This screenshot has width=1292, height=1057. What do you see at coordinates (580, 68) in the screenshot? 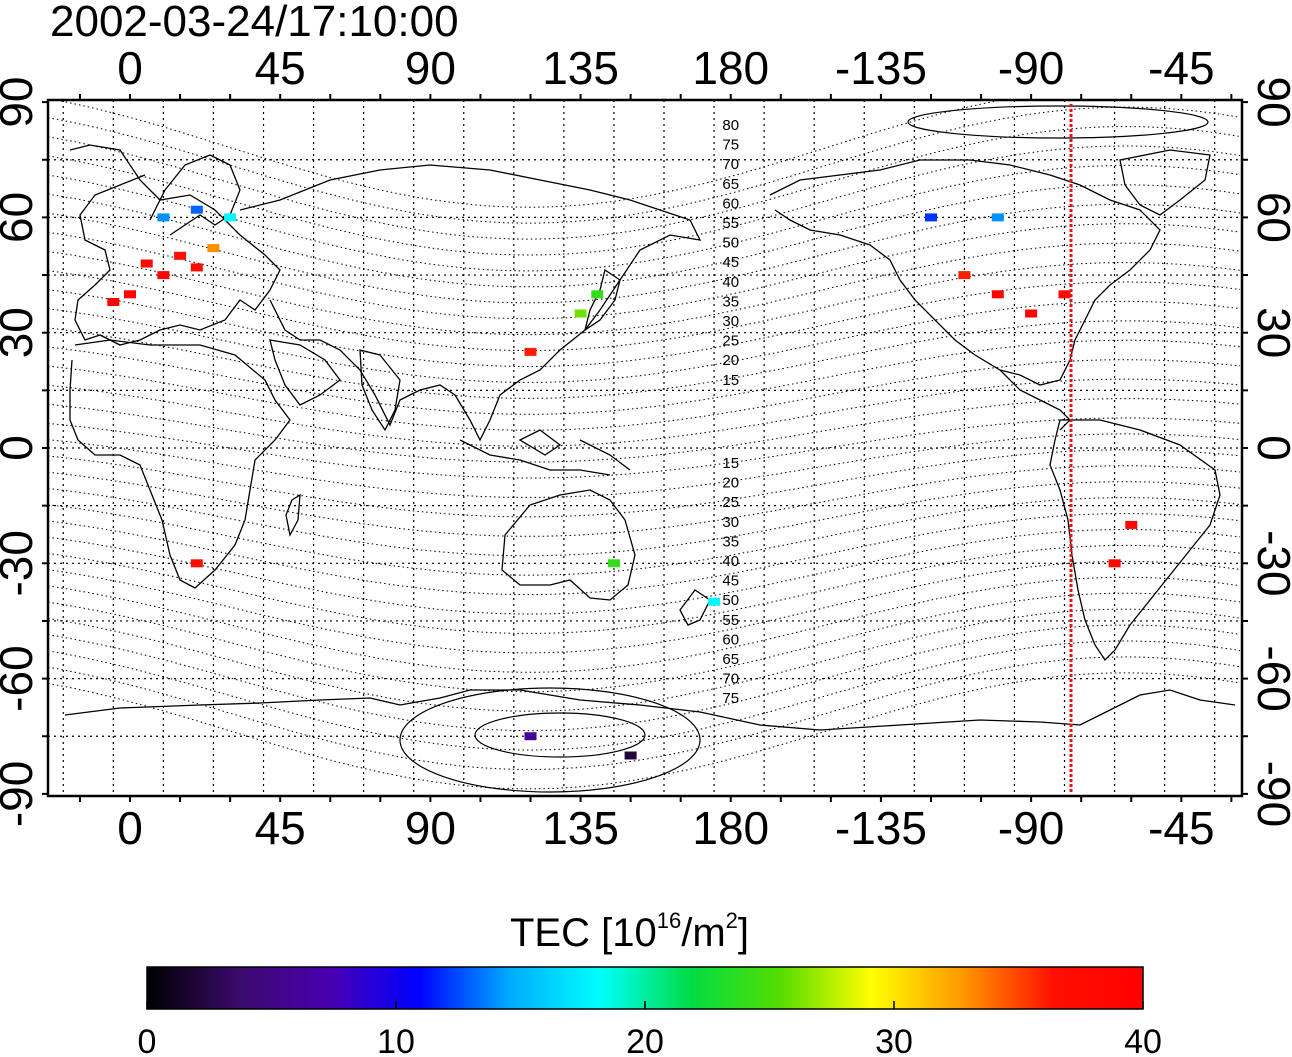
I see `x-tick-label-top: 135` at bounding box center [580, 68].